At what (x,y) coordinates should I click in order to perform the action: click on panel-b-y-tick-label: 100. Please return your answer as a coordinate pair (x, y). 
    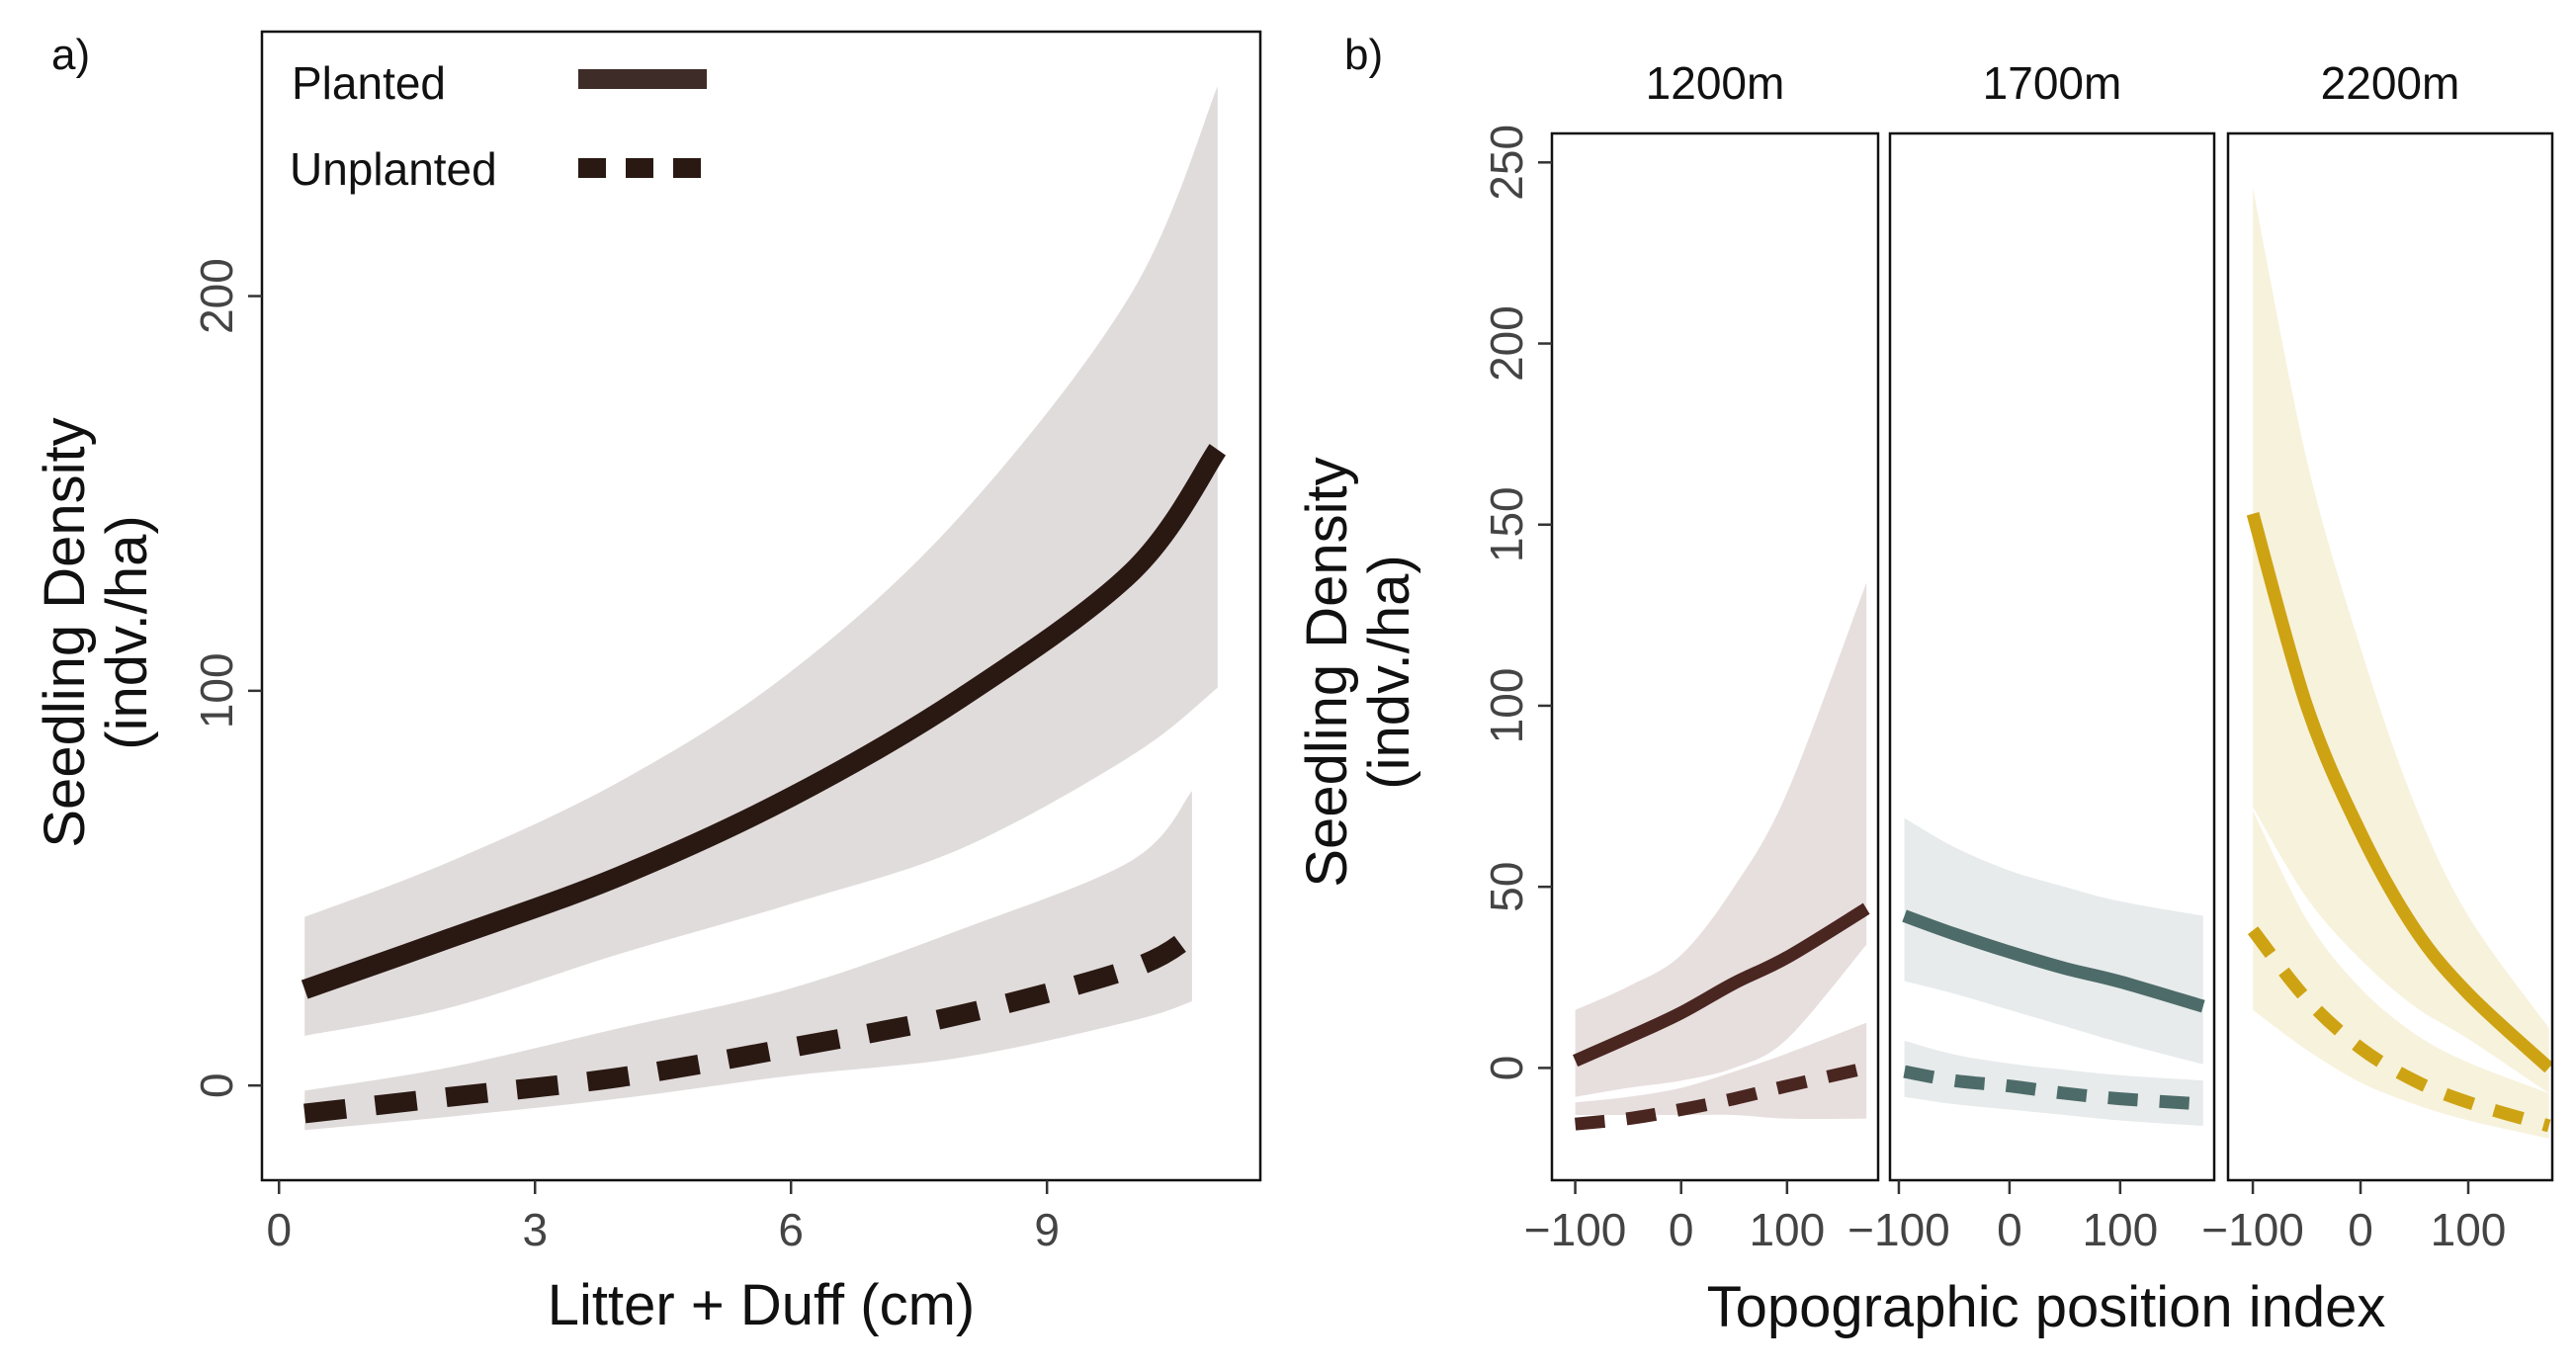
    Looking at the image, I should click on (1506, 706).